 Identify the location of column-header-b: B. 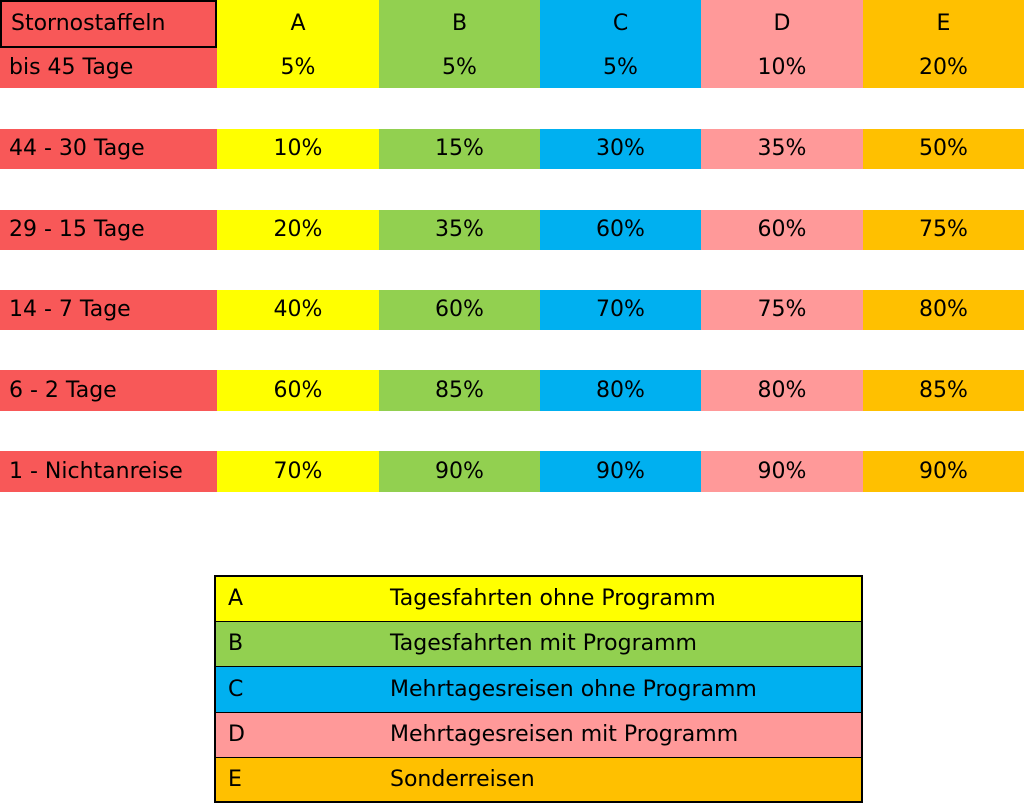
(459, 24).